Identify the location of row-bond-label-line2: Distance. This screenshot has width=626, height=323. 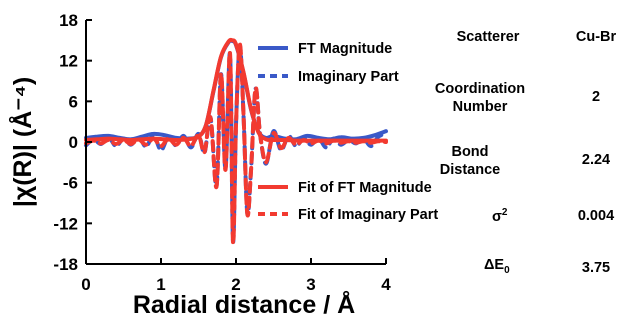
(470, 170).